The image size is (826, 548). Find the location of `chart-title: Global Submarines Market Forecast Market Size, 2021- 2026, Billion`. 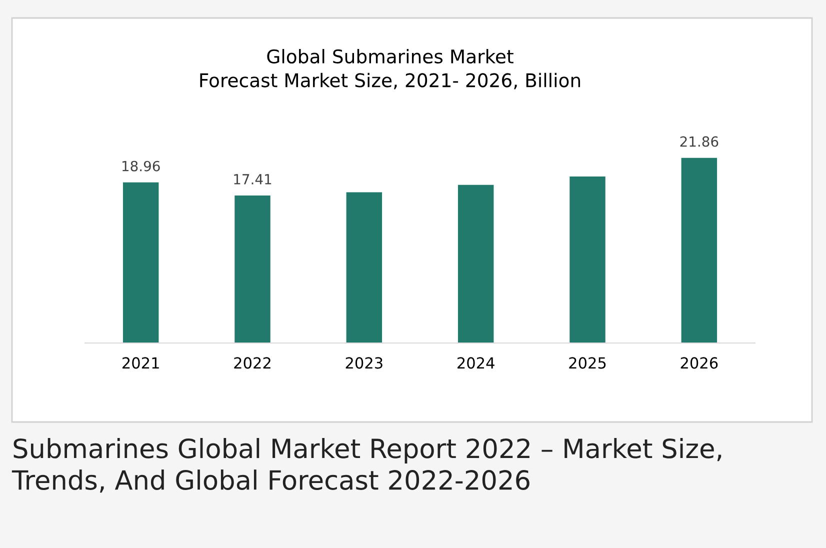

chart-title: Global Submarines Market Forecast Market Size, 2021- 2026, Billion is located at coordinates (390, 69).